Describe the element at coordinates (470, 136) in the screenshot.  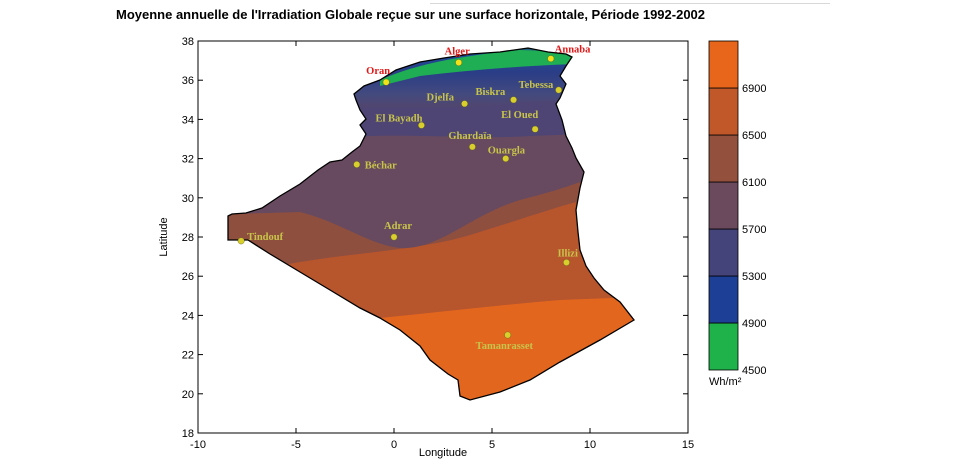
I see `city-label: Ghardaïa` at that location.